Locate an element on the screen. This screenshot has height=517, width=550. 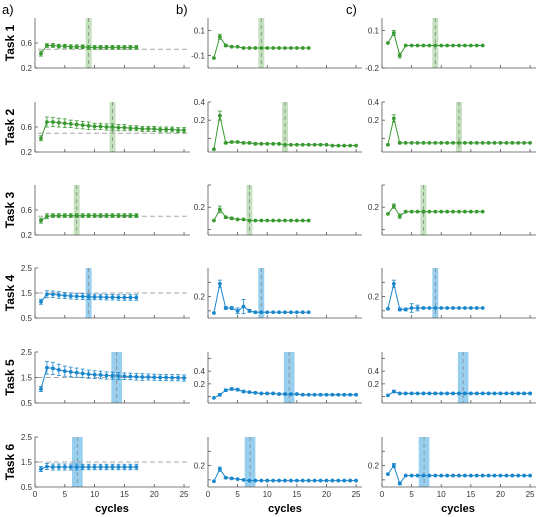
row-label: Task 6 is located at coordinates (10, 461).